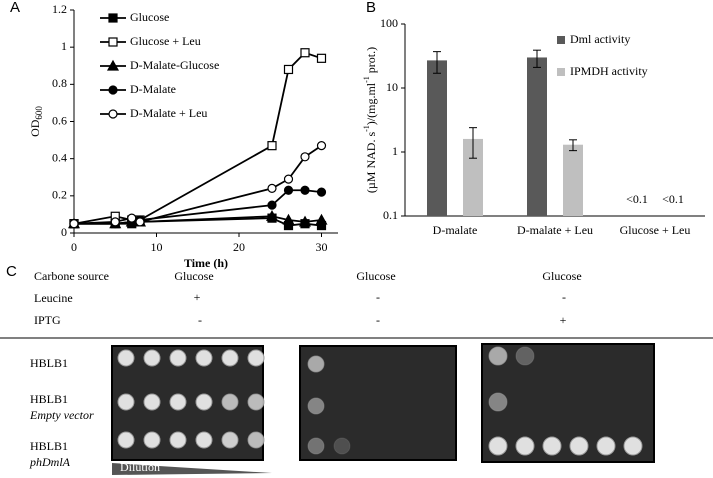 This screenshot has height=478, width=713. I want to click on strain-note: Empty vector, so click(61, 415).